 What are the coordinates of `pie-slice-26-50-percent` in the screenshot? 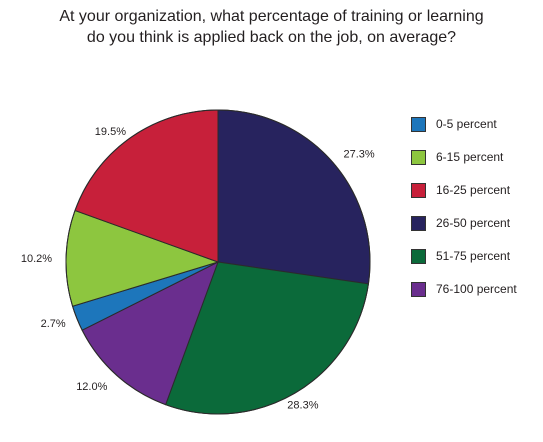 It's located at (294, 197).